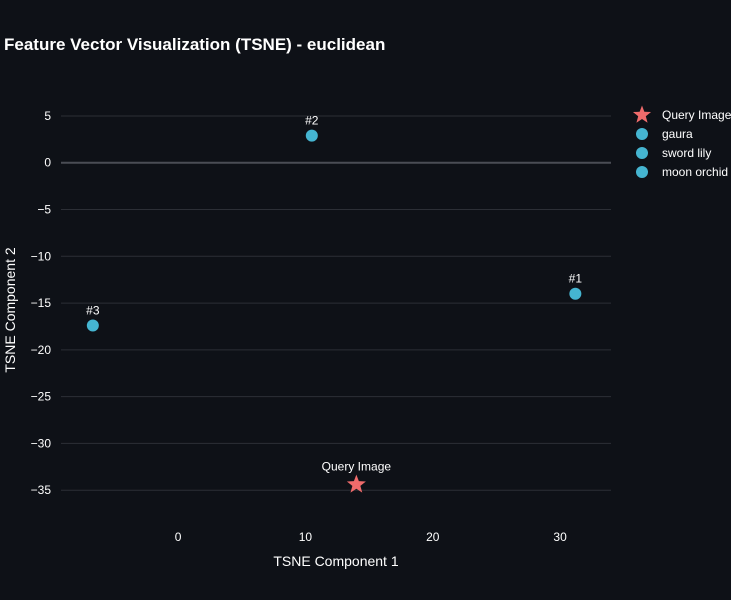  What do you see at coordinates (560, 537) in the screenshot?
I see `x-tick-label: 30` at bounding box center [560, 537].